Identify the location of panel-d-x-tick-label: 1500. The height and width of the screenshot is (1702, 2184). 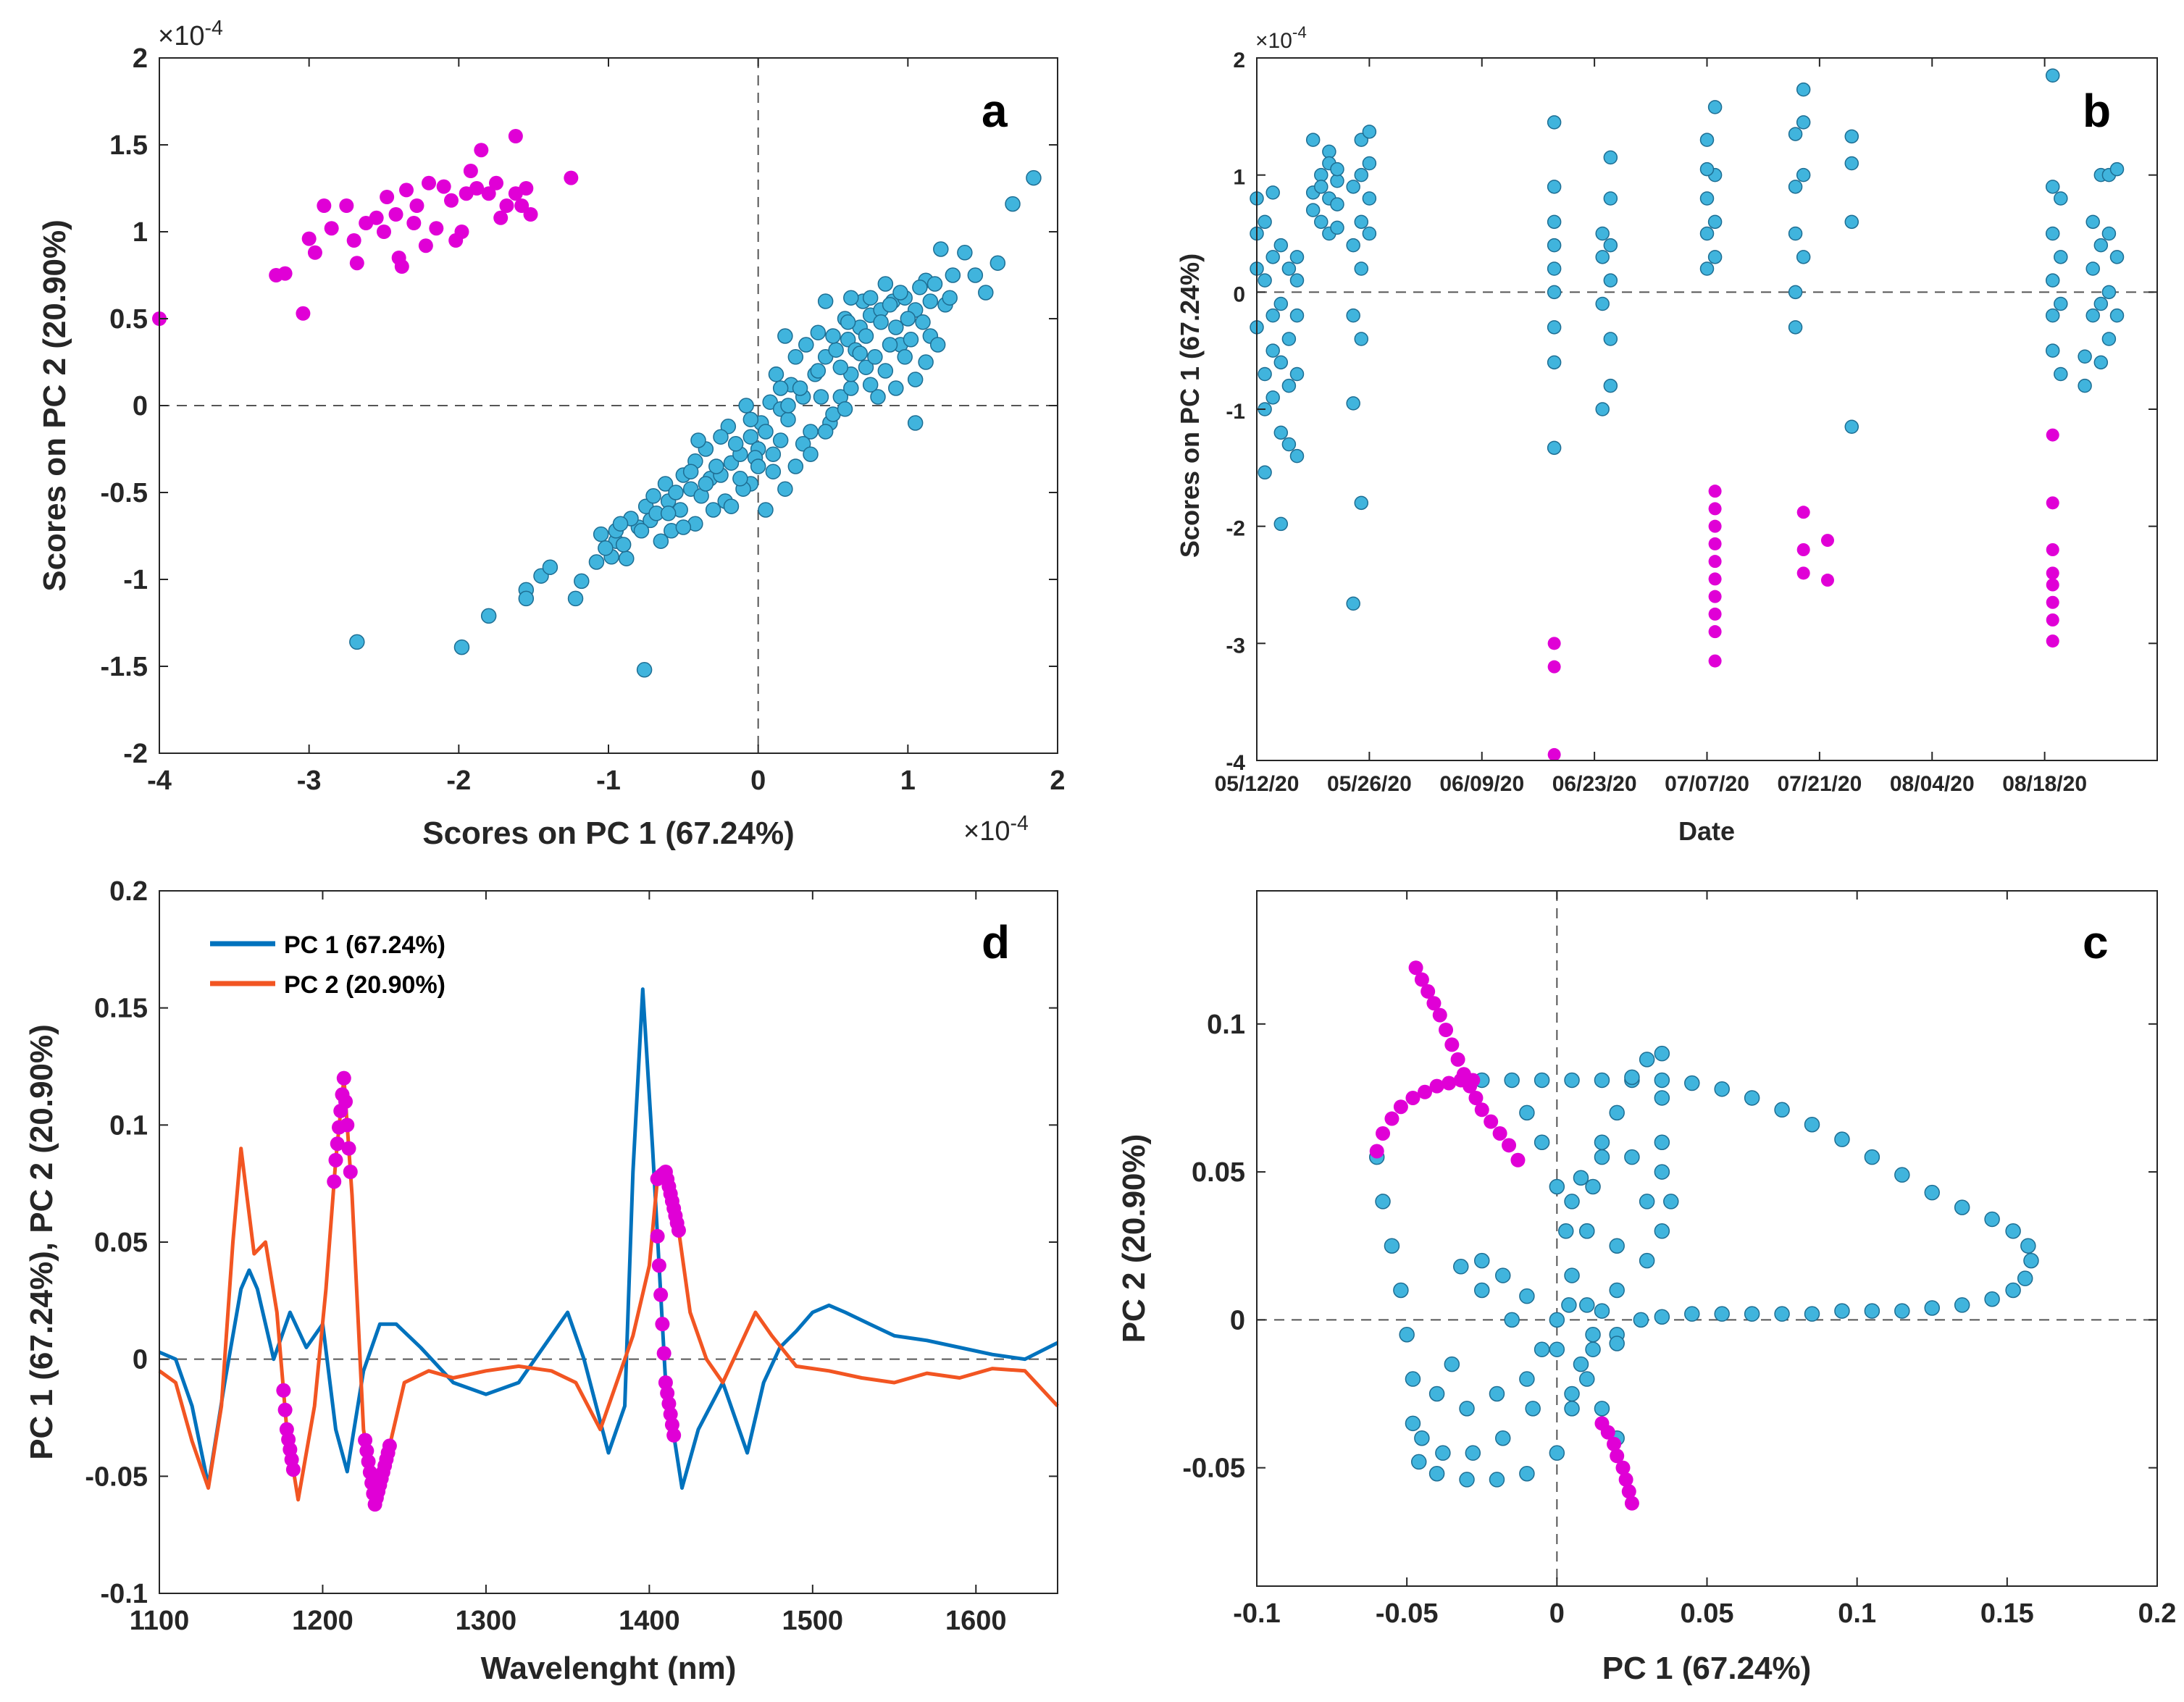
(813, 1621).